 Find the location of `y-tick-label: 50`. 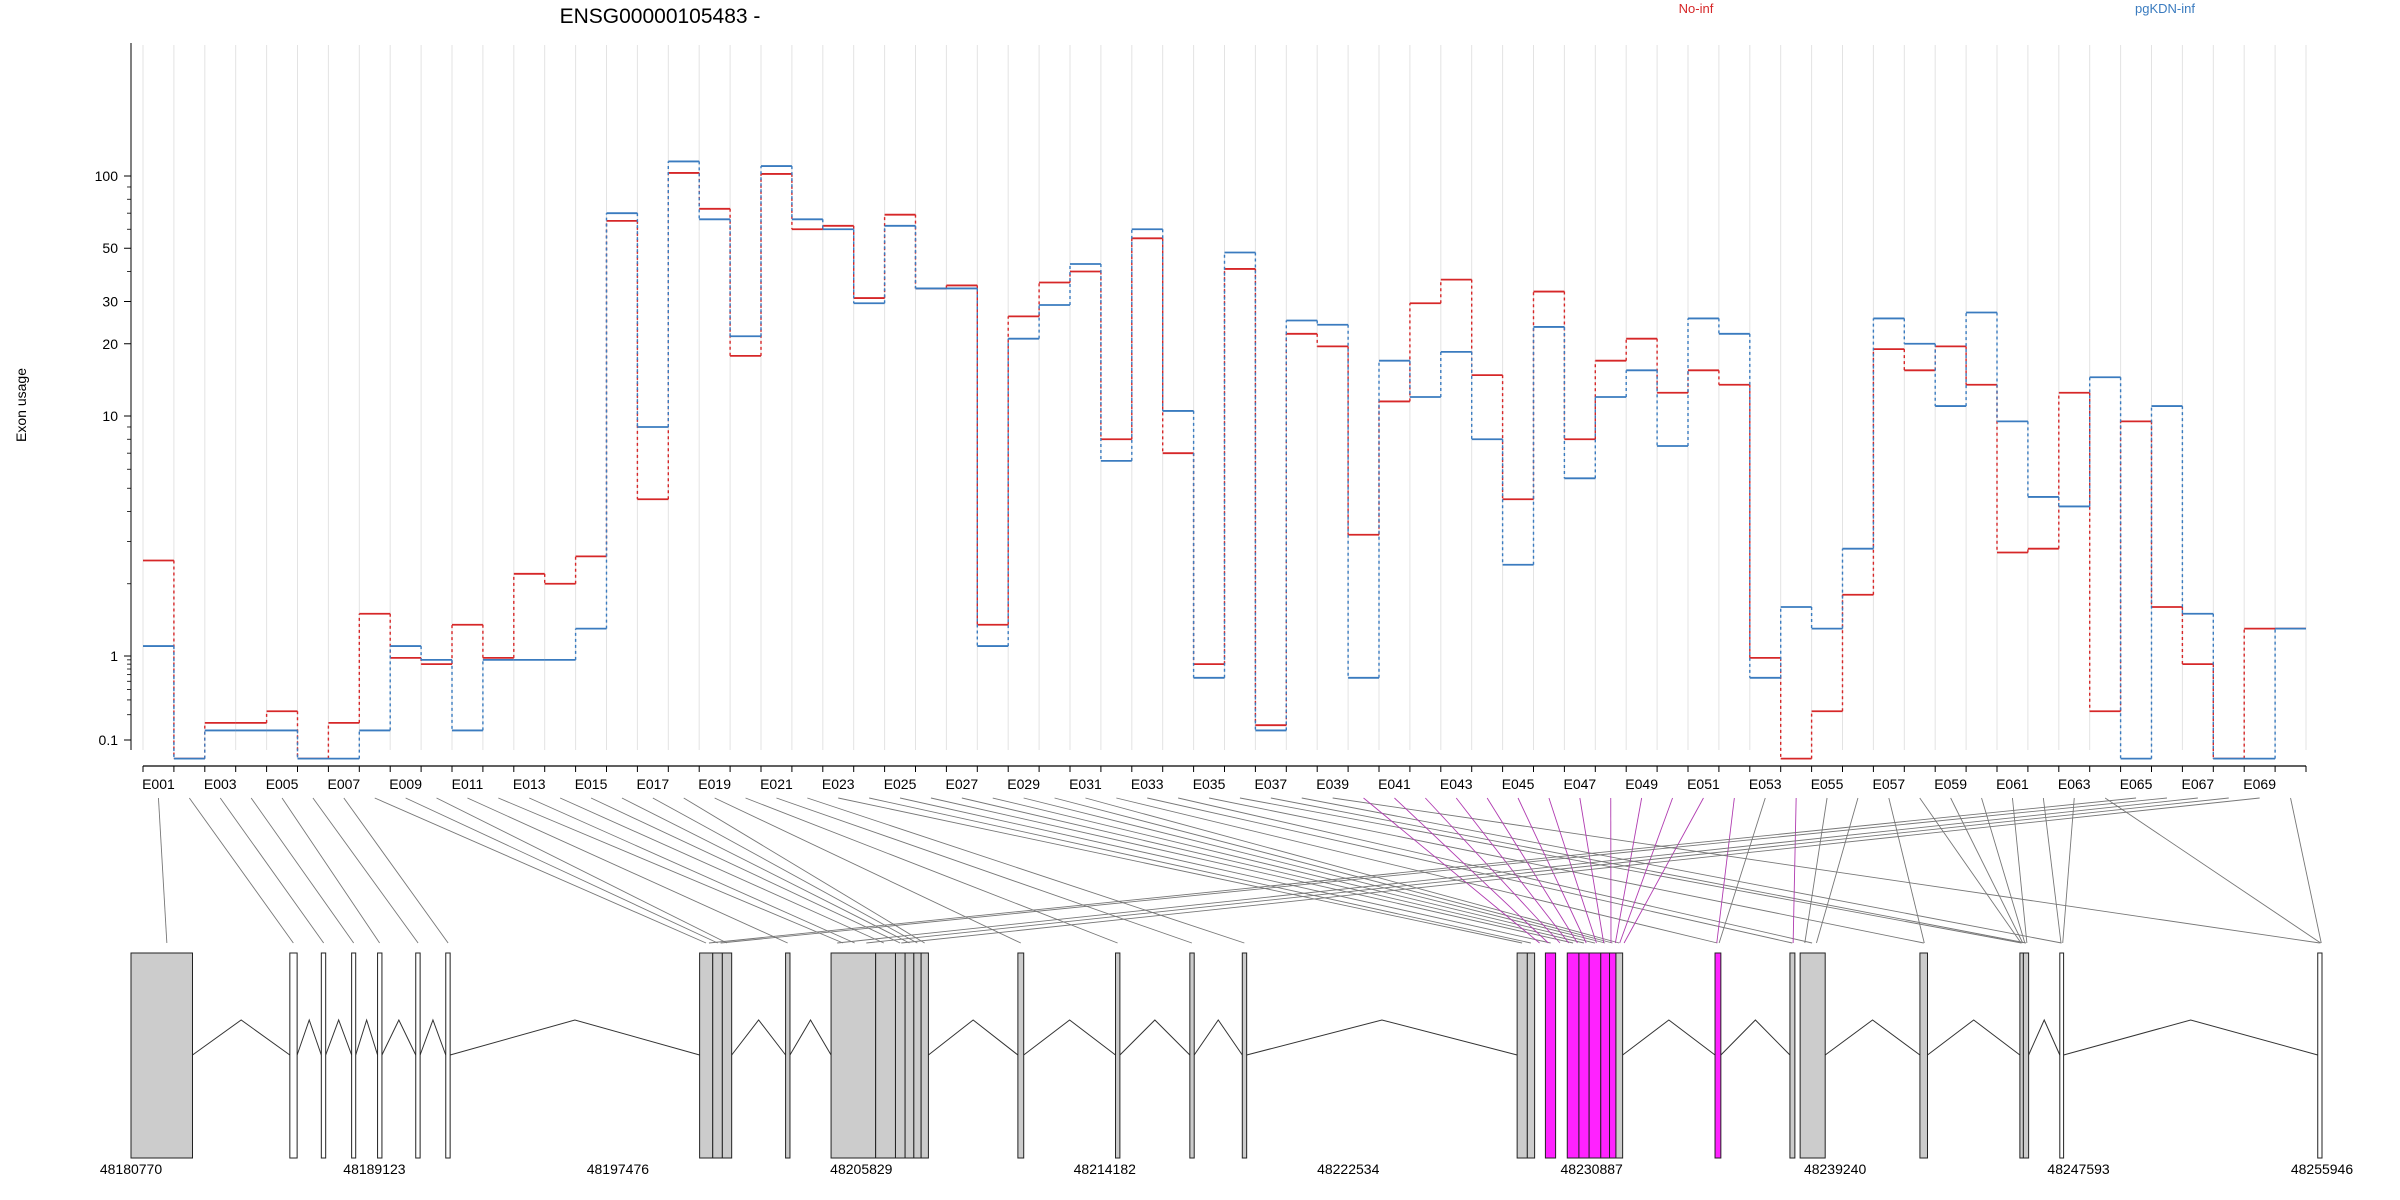

y-tick-label: 50 is located at coordinates (110, 248).